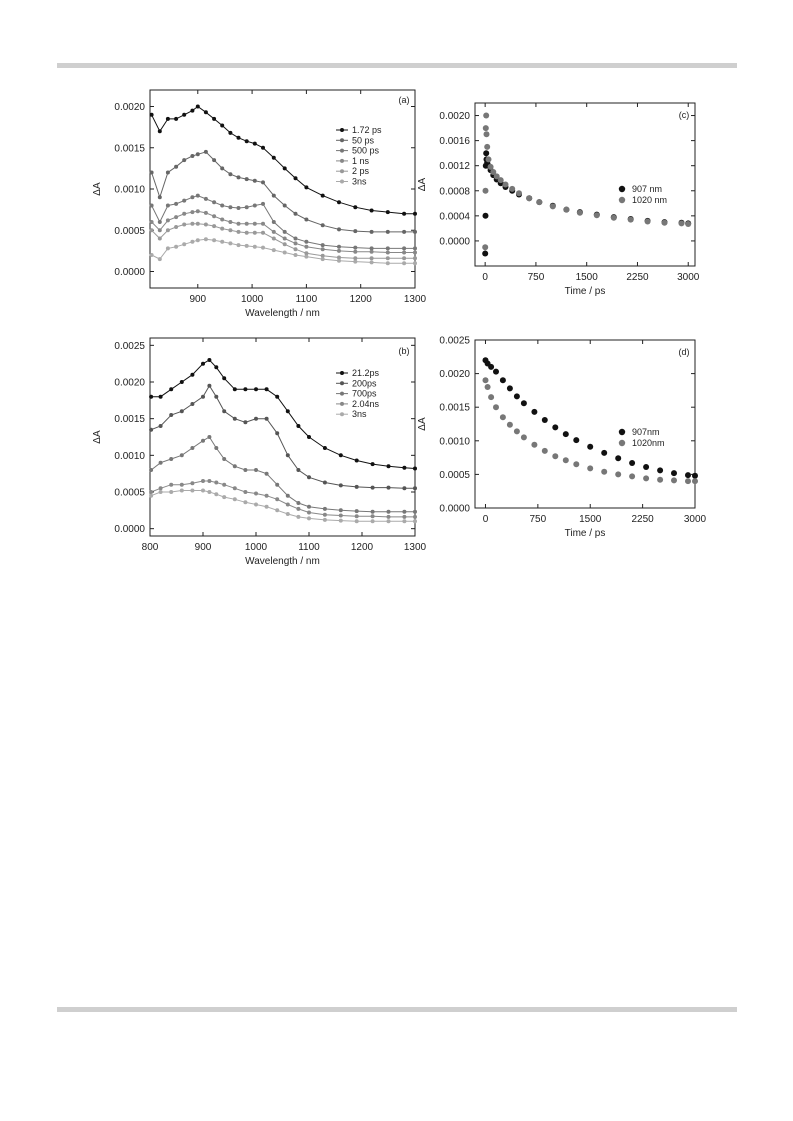  Describe the element at coordinates (454, 374) in the screenshot. I see `y-tick-label: 0.0020` at that location.